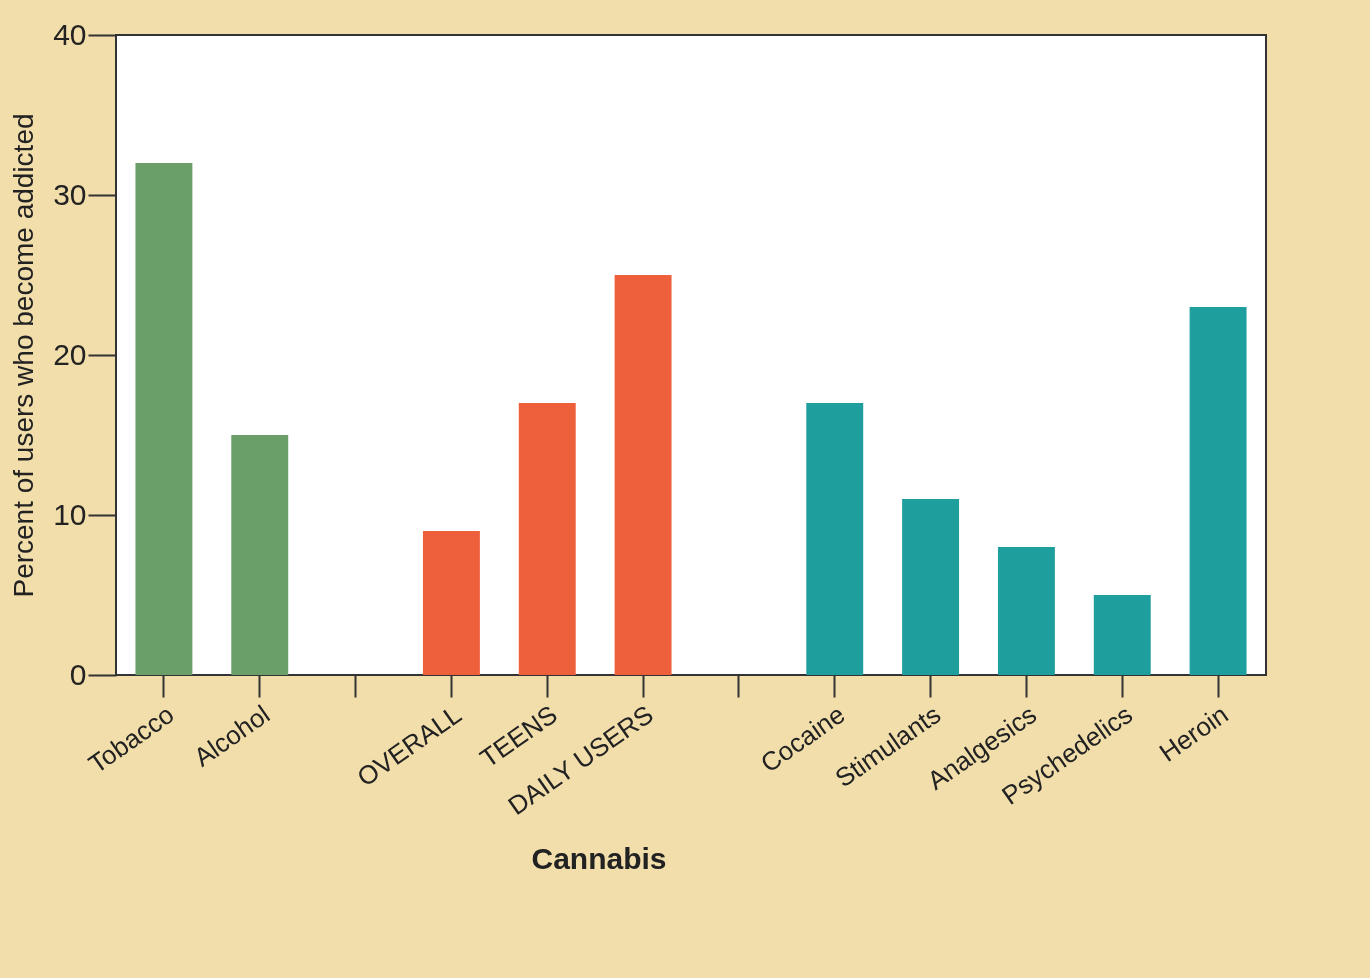 The width and height of the screenshot is (1370, 978). I want to click on y-tick-label: 40, so click(70, 34).